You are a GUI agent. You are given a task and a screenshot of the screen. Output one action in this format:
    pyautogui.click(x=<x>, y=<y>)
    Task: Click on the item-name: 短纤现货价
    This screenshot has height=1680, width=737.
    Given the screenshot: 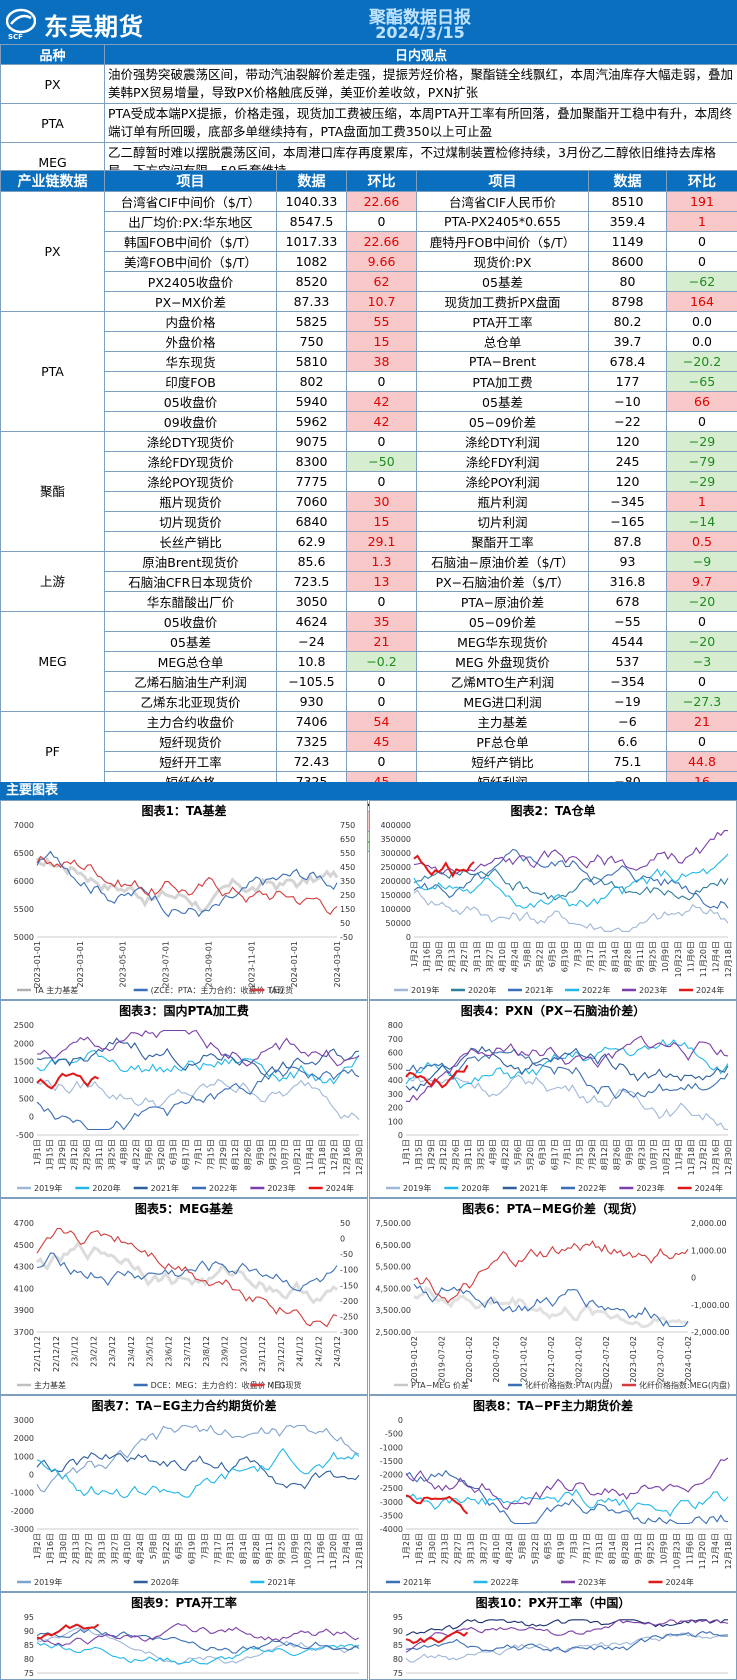 What is the action you would take?
    pyautogui.click(x=190, y=741)
    